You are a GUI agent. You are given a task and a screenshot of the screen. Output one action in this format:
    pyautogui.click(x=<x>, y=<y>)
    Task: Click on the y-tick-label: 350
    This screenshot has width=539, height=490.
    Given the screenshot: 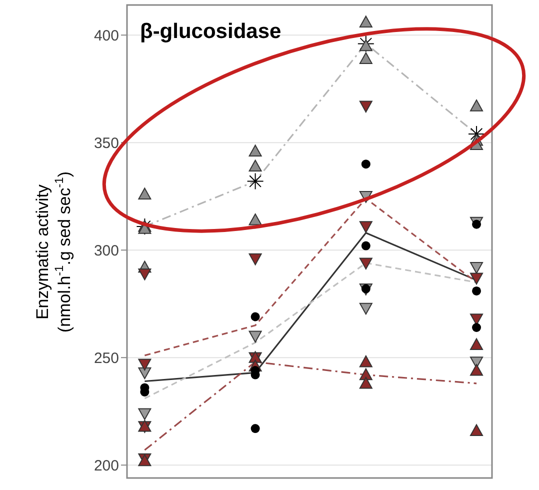 What is the action you would take?
    pyautogui.click(x=106, y=143)
    